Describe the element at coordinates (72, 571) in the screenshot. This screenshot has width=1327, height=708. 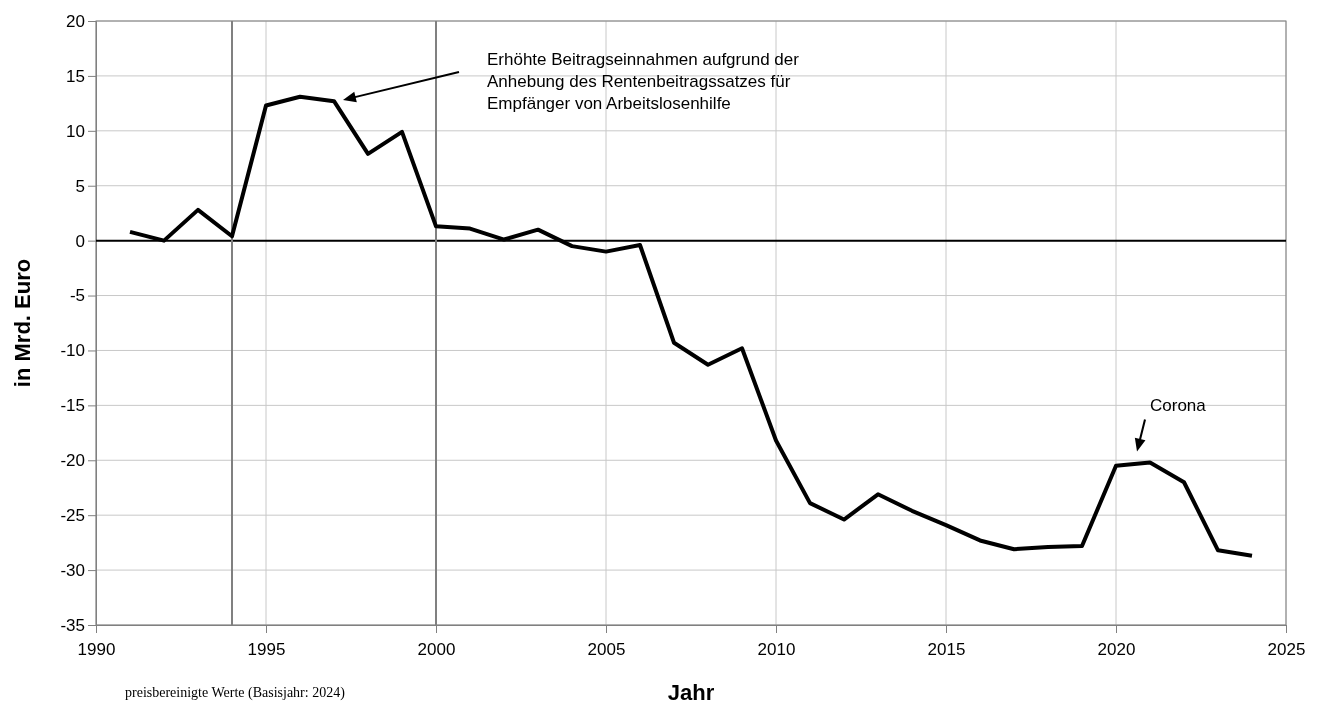
I see `y-tick-label: -30` at that location.